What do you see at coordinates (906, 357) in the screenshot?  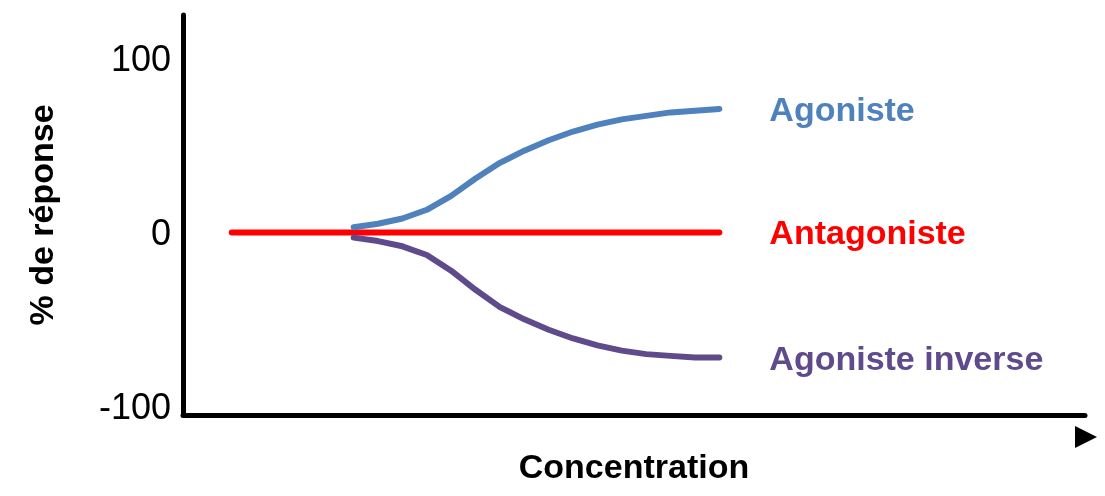 I see `series-label: Agoniste inverse` at bounding box center [906, 357].